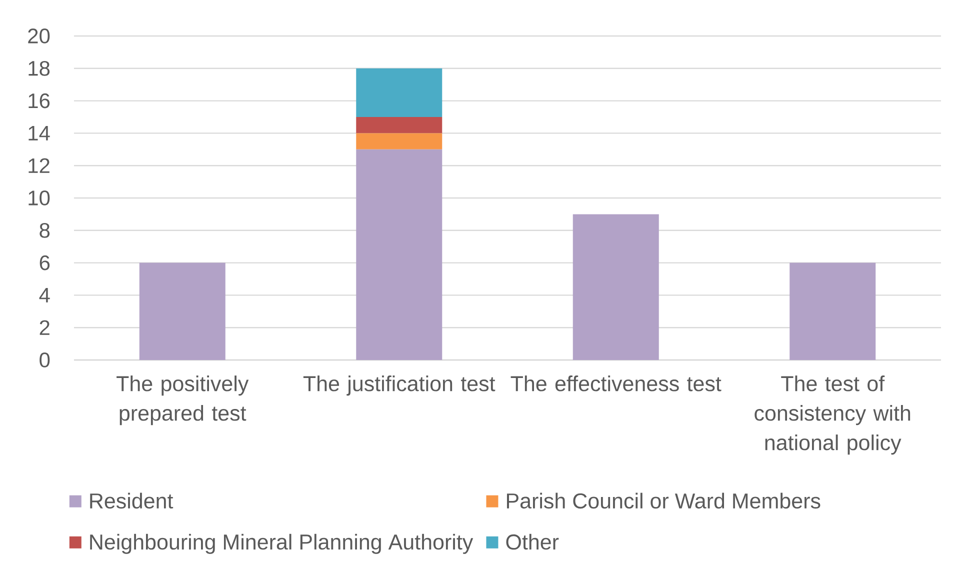 This screenshot has height=577, width=956. I want to click on y-tick-label: 8, so click(45, 230).